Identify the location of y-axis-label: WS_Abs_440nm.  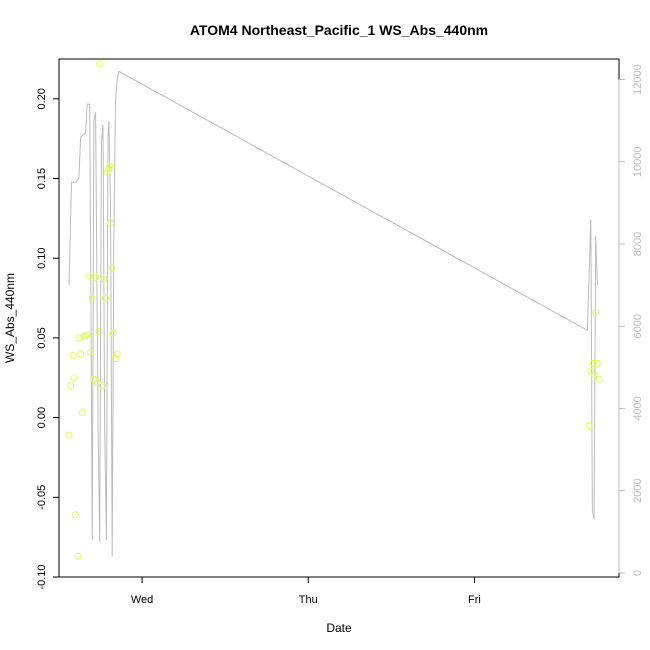
(10, 318).